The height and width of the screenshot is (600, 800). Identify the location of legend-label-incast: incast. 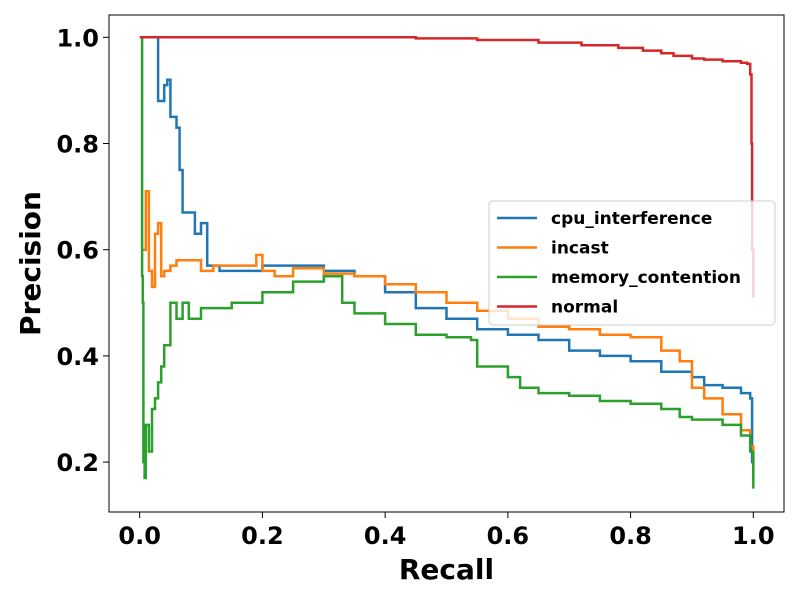
(580, 249).